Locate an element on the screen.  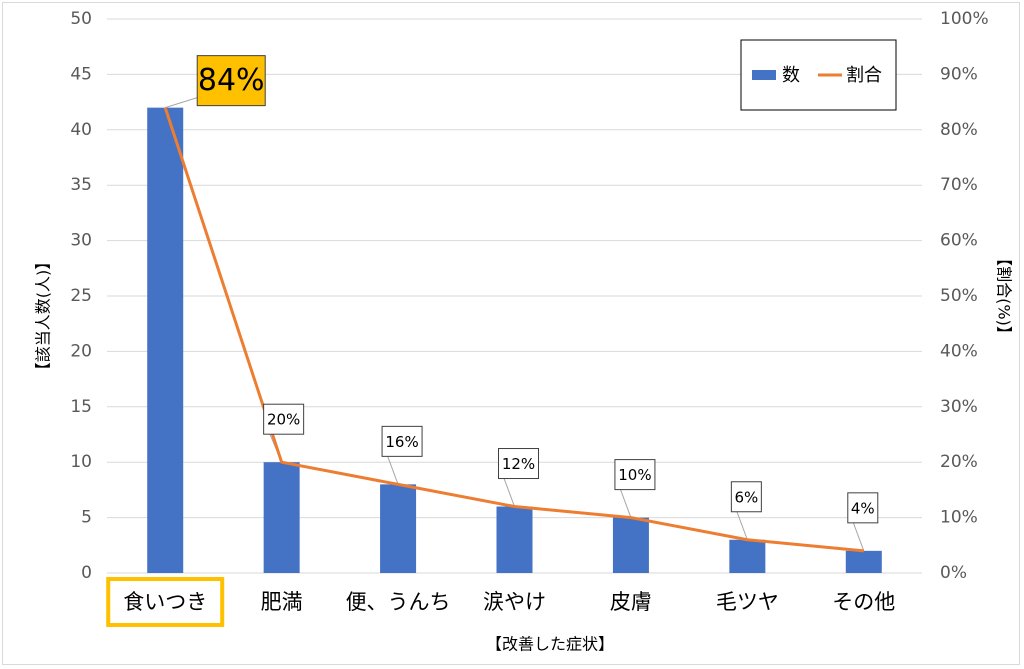
category-label: その他 is located at coordinates (863, 602).